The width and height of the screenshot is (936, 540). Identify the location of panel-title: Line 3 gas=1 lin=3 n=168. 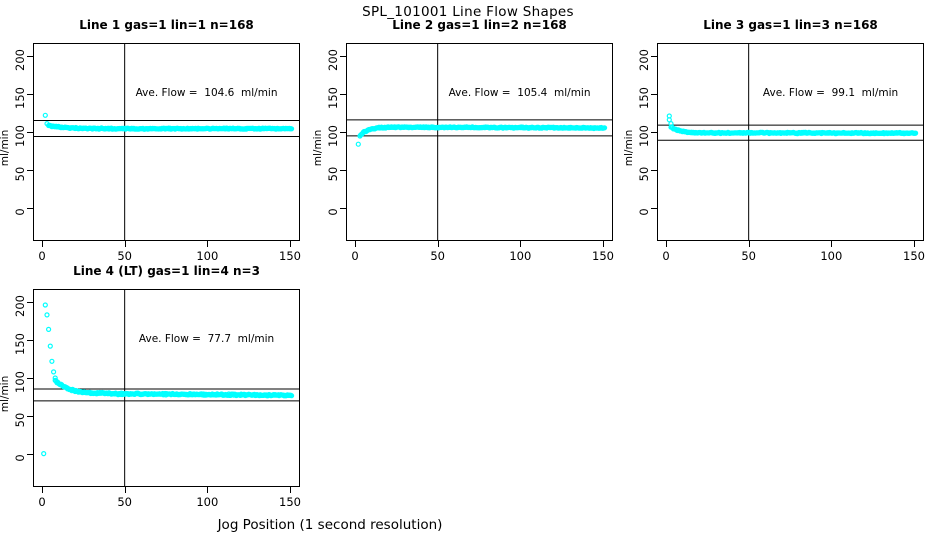
(790, 25).